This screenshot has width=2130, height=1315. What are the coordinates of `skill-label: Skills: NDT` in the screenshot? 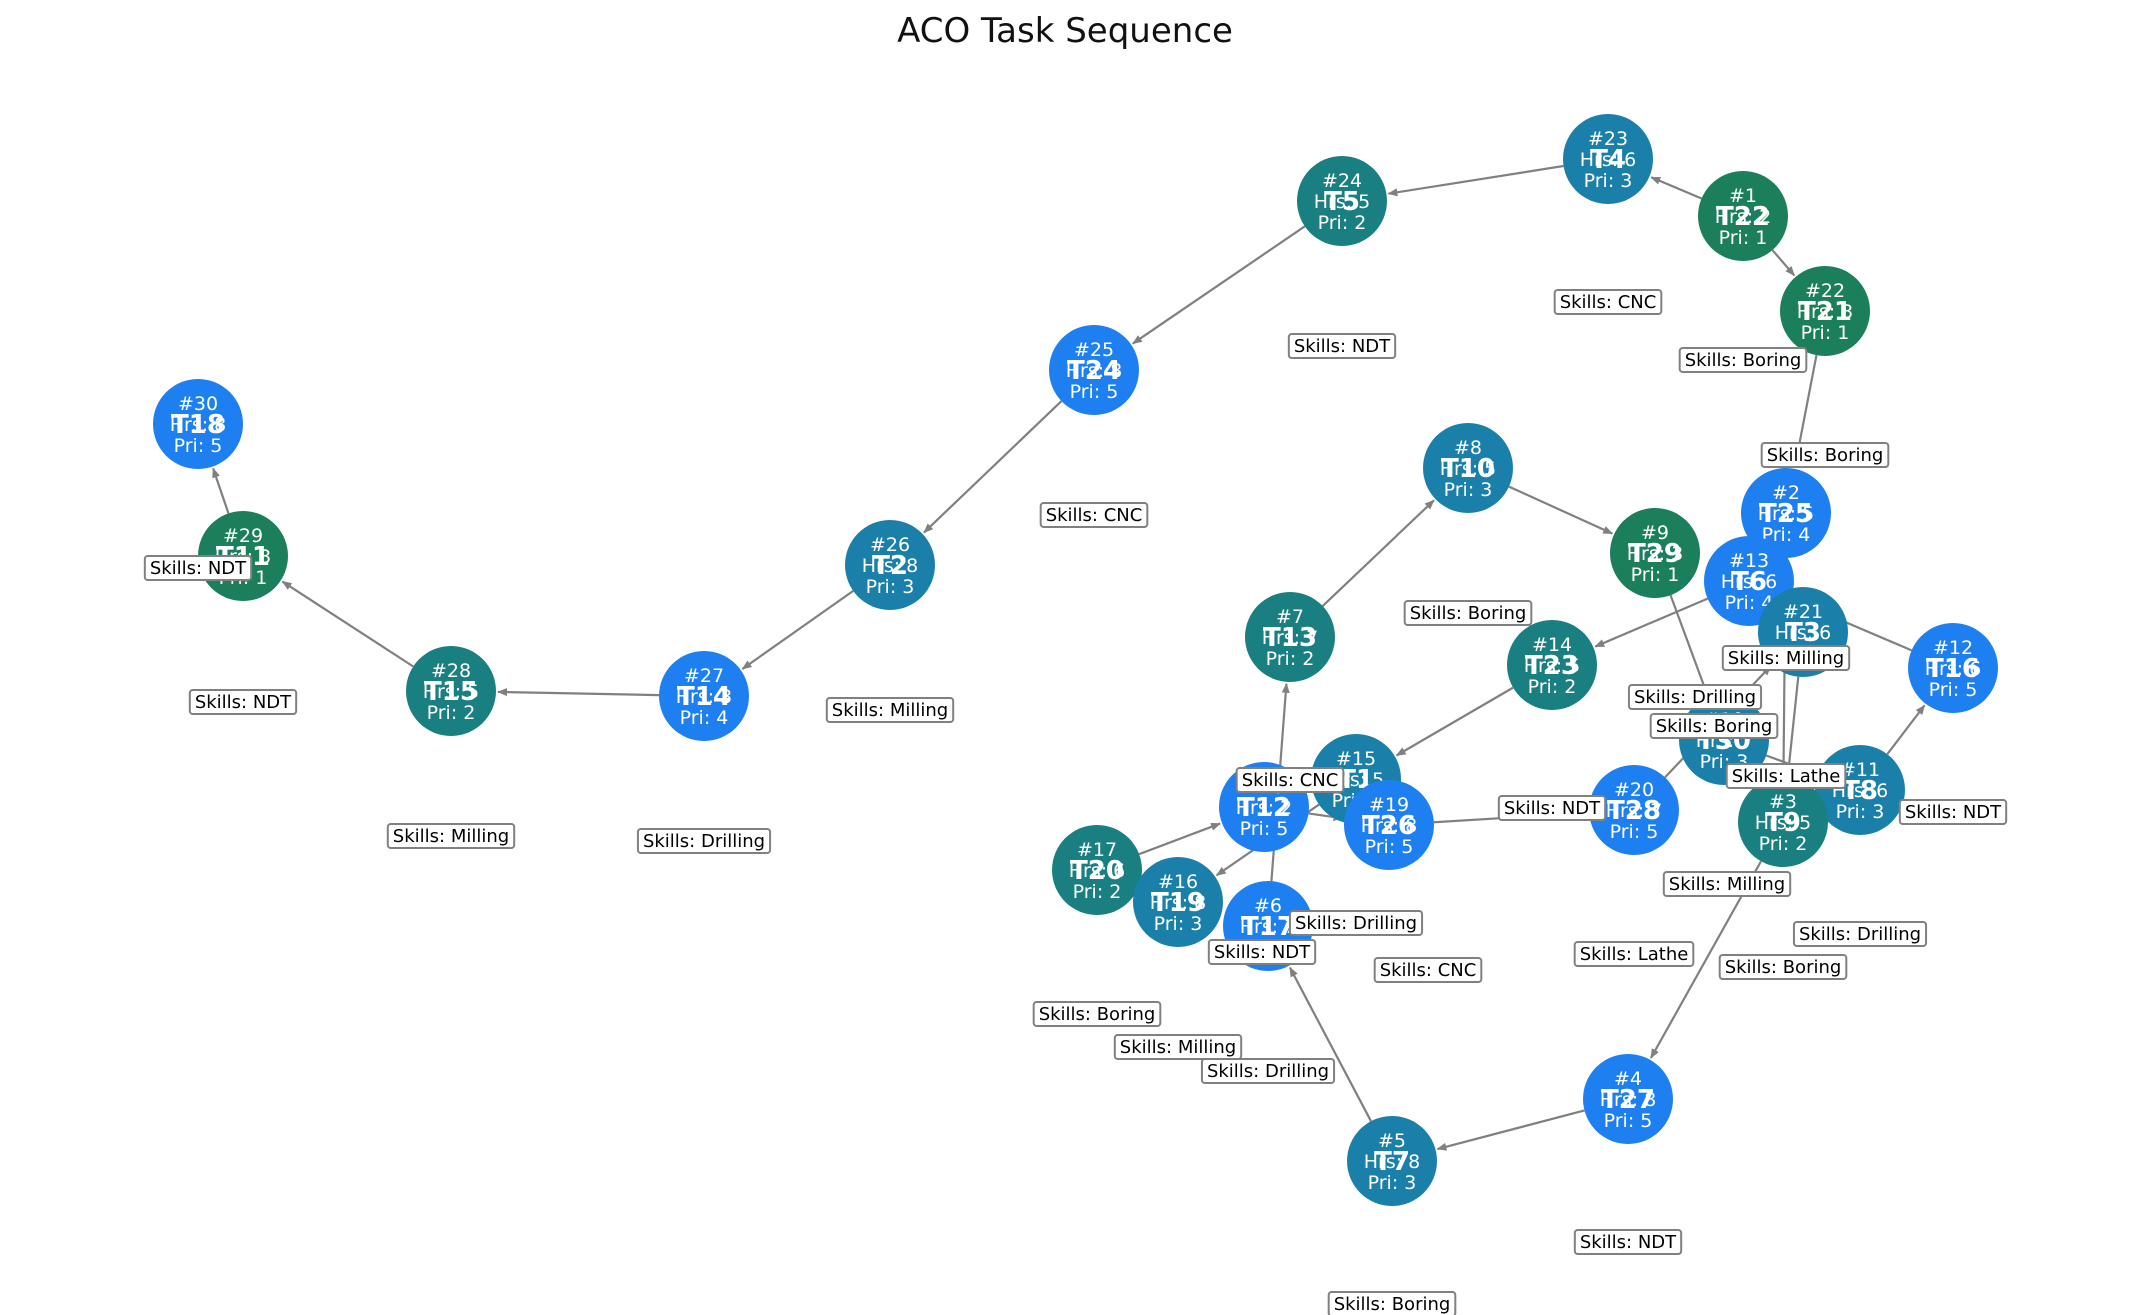 It's located at (1953, 812).